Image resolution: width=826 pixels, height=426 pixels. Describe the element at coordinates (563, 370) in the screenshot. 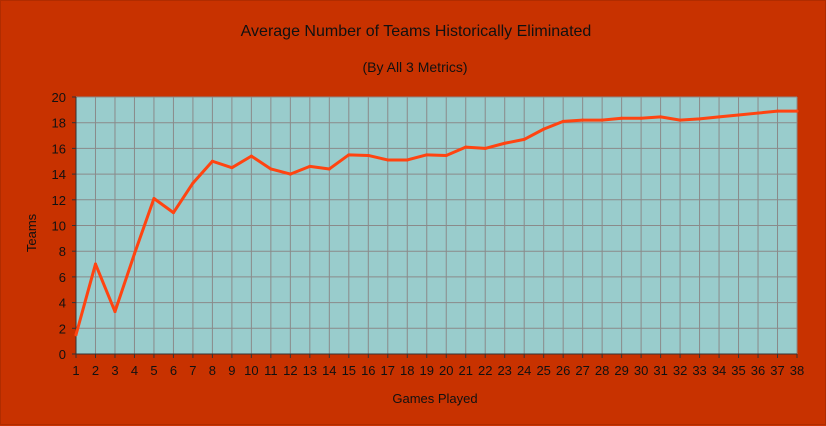

I see `x-tick-label: 26` at that location.